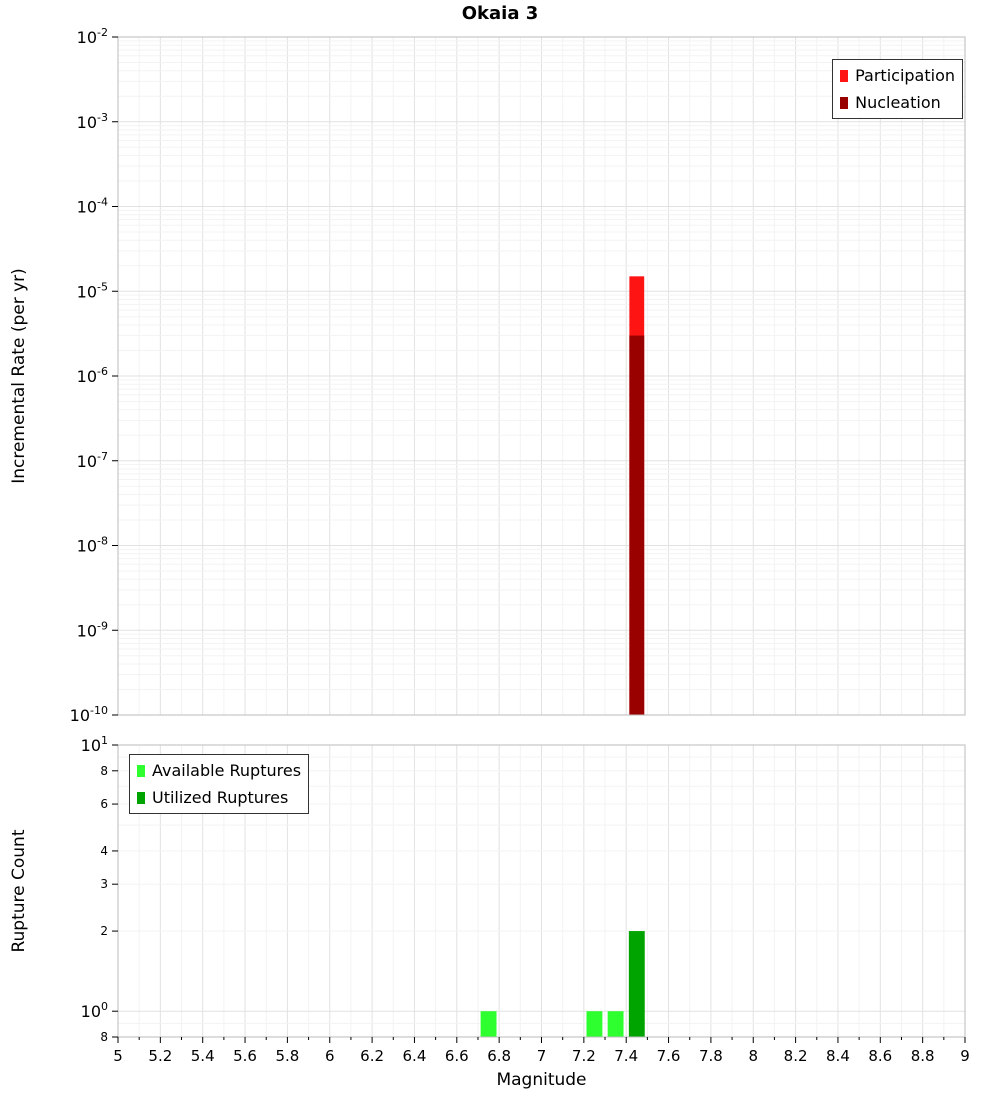 The width and height of the screenshot is (1000, 1100). I want to click on y-tick-label: 10⁻⁴, so click(92, 206).